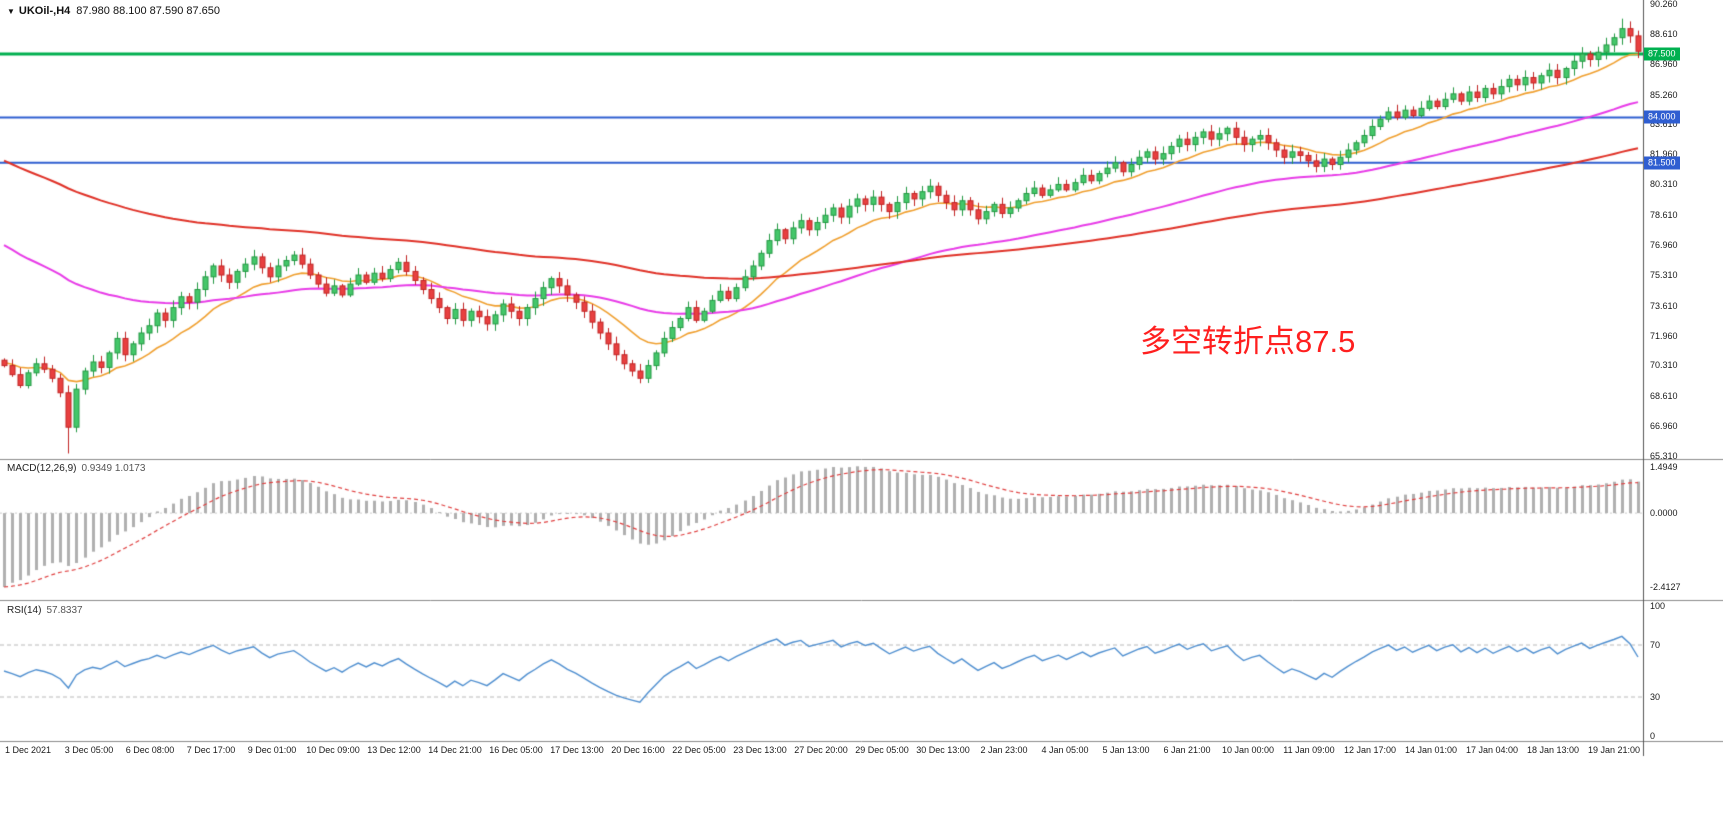 The height and width of the screenshot is (836, 1723). I want to click on time-axis-label: 23 Dec 13:00, so click(760, 750).